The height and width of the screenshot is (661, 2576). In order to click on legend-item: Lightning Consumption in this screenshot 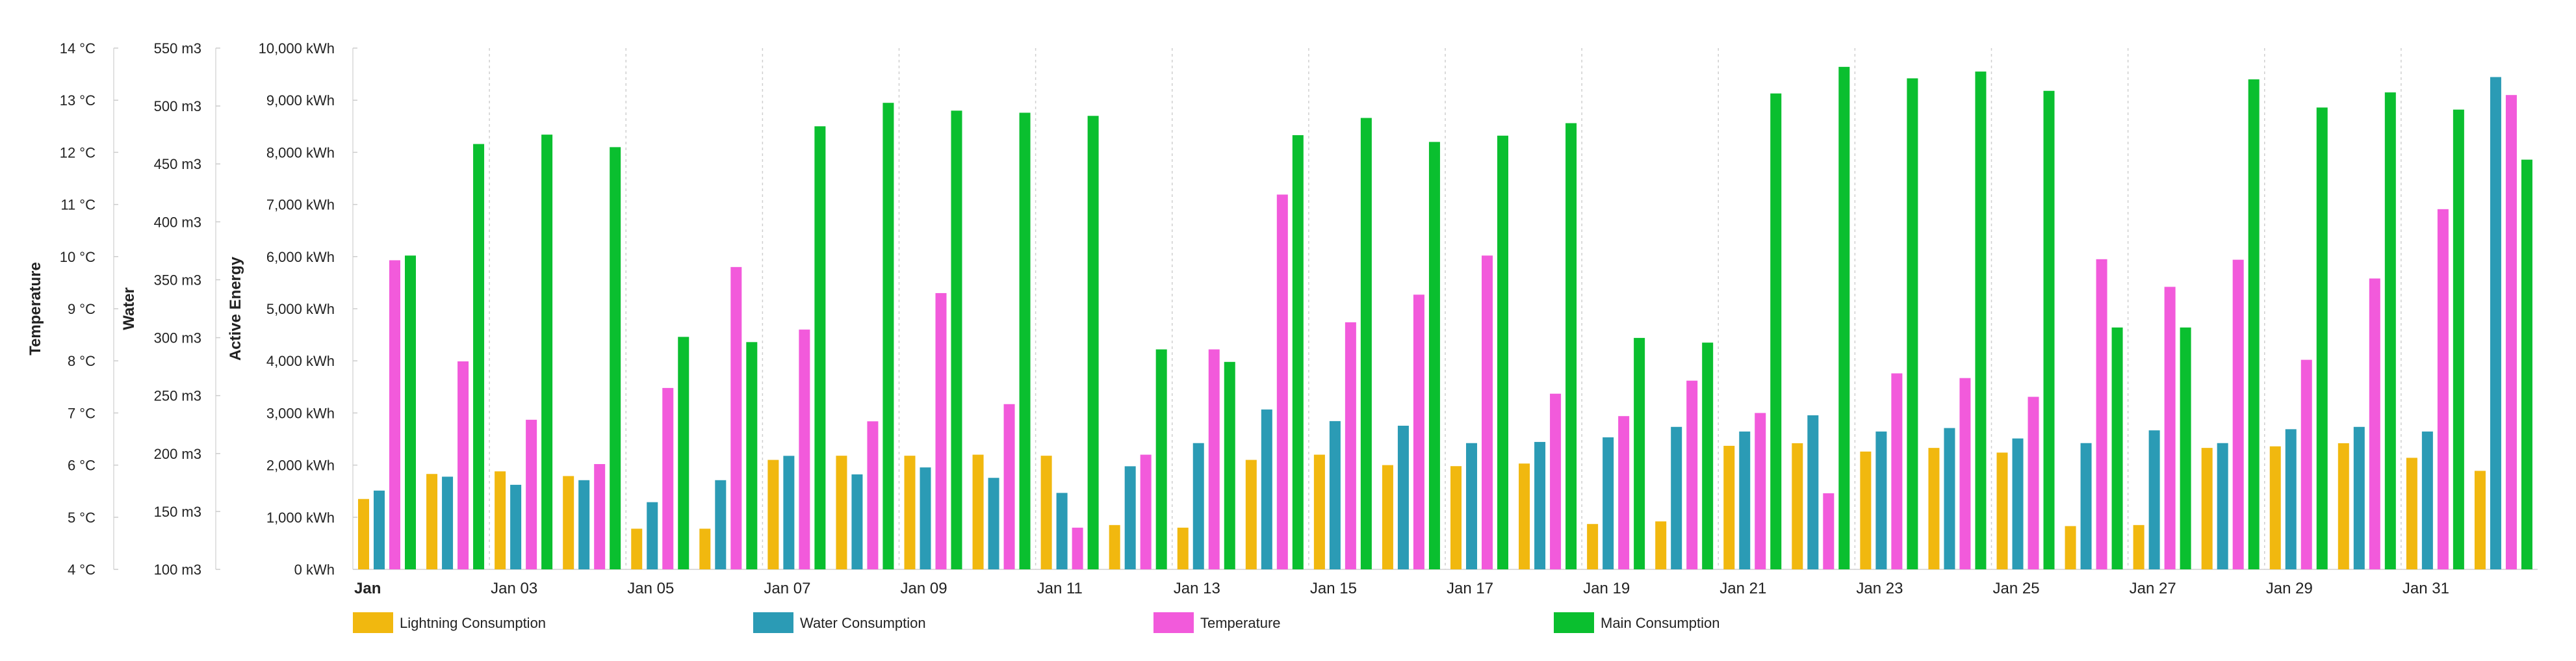, I will do `click(450, 622)`.